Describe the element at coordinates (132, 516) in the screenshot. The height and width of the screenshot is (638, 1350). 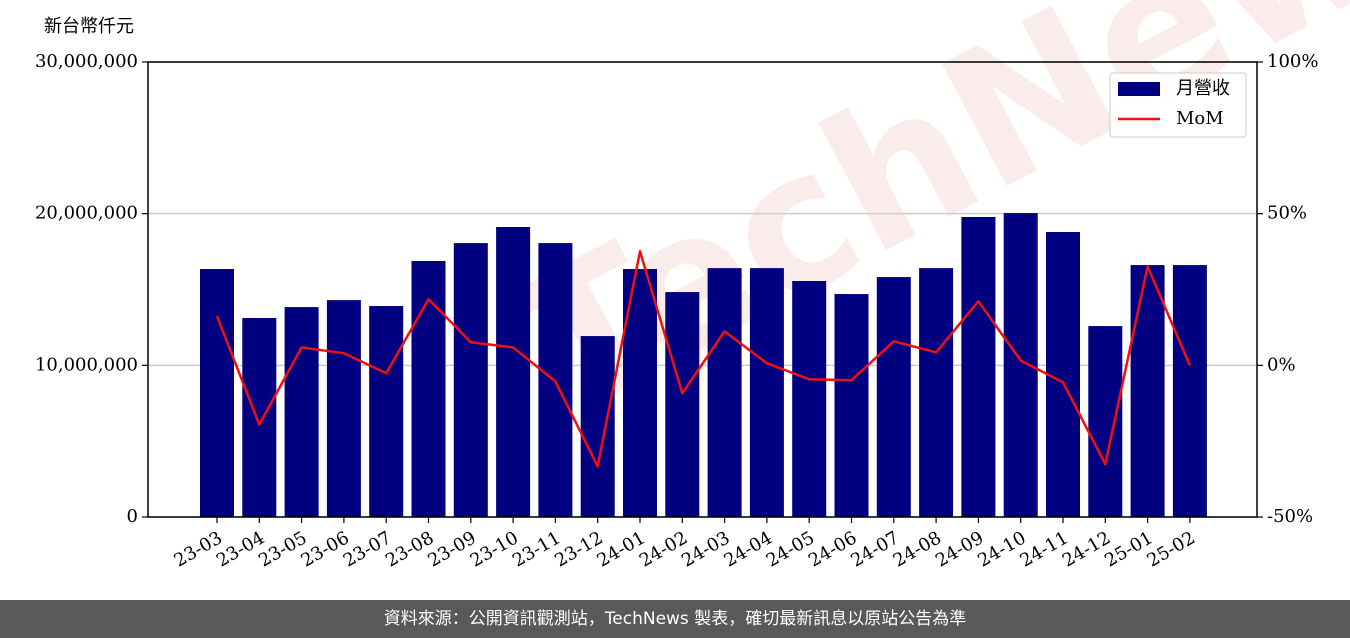
I see `y-tick-label: 0` at that location.